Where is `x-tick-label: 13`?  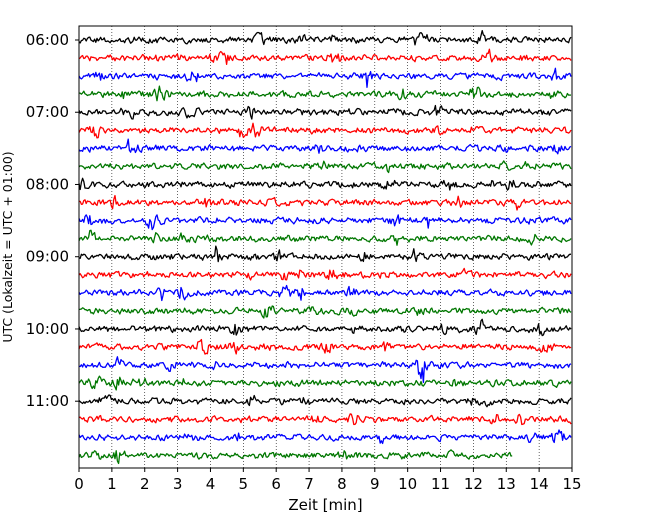
x-tick-label: 13 is located at coordinates (506, 484).